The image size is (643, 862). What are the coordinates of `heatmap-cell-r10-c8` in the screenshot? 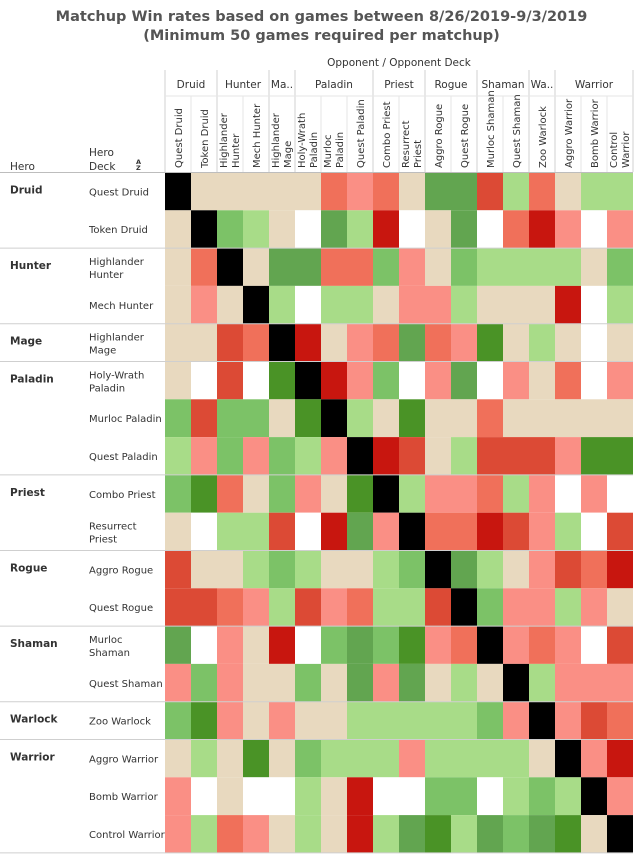 It's located at (386, 569).